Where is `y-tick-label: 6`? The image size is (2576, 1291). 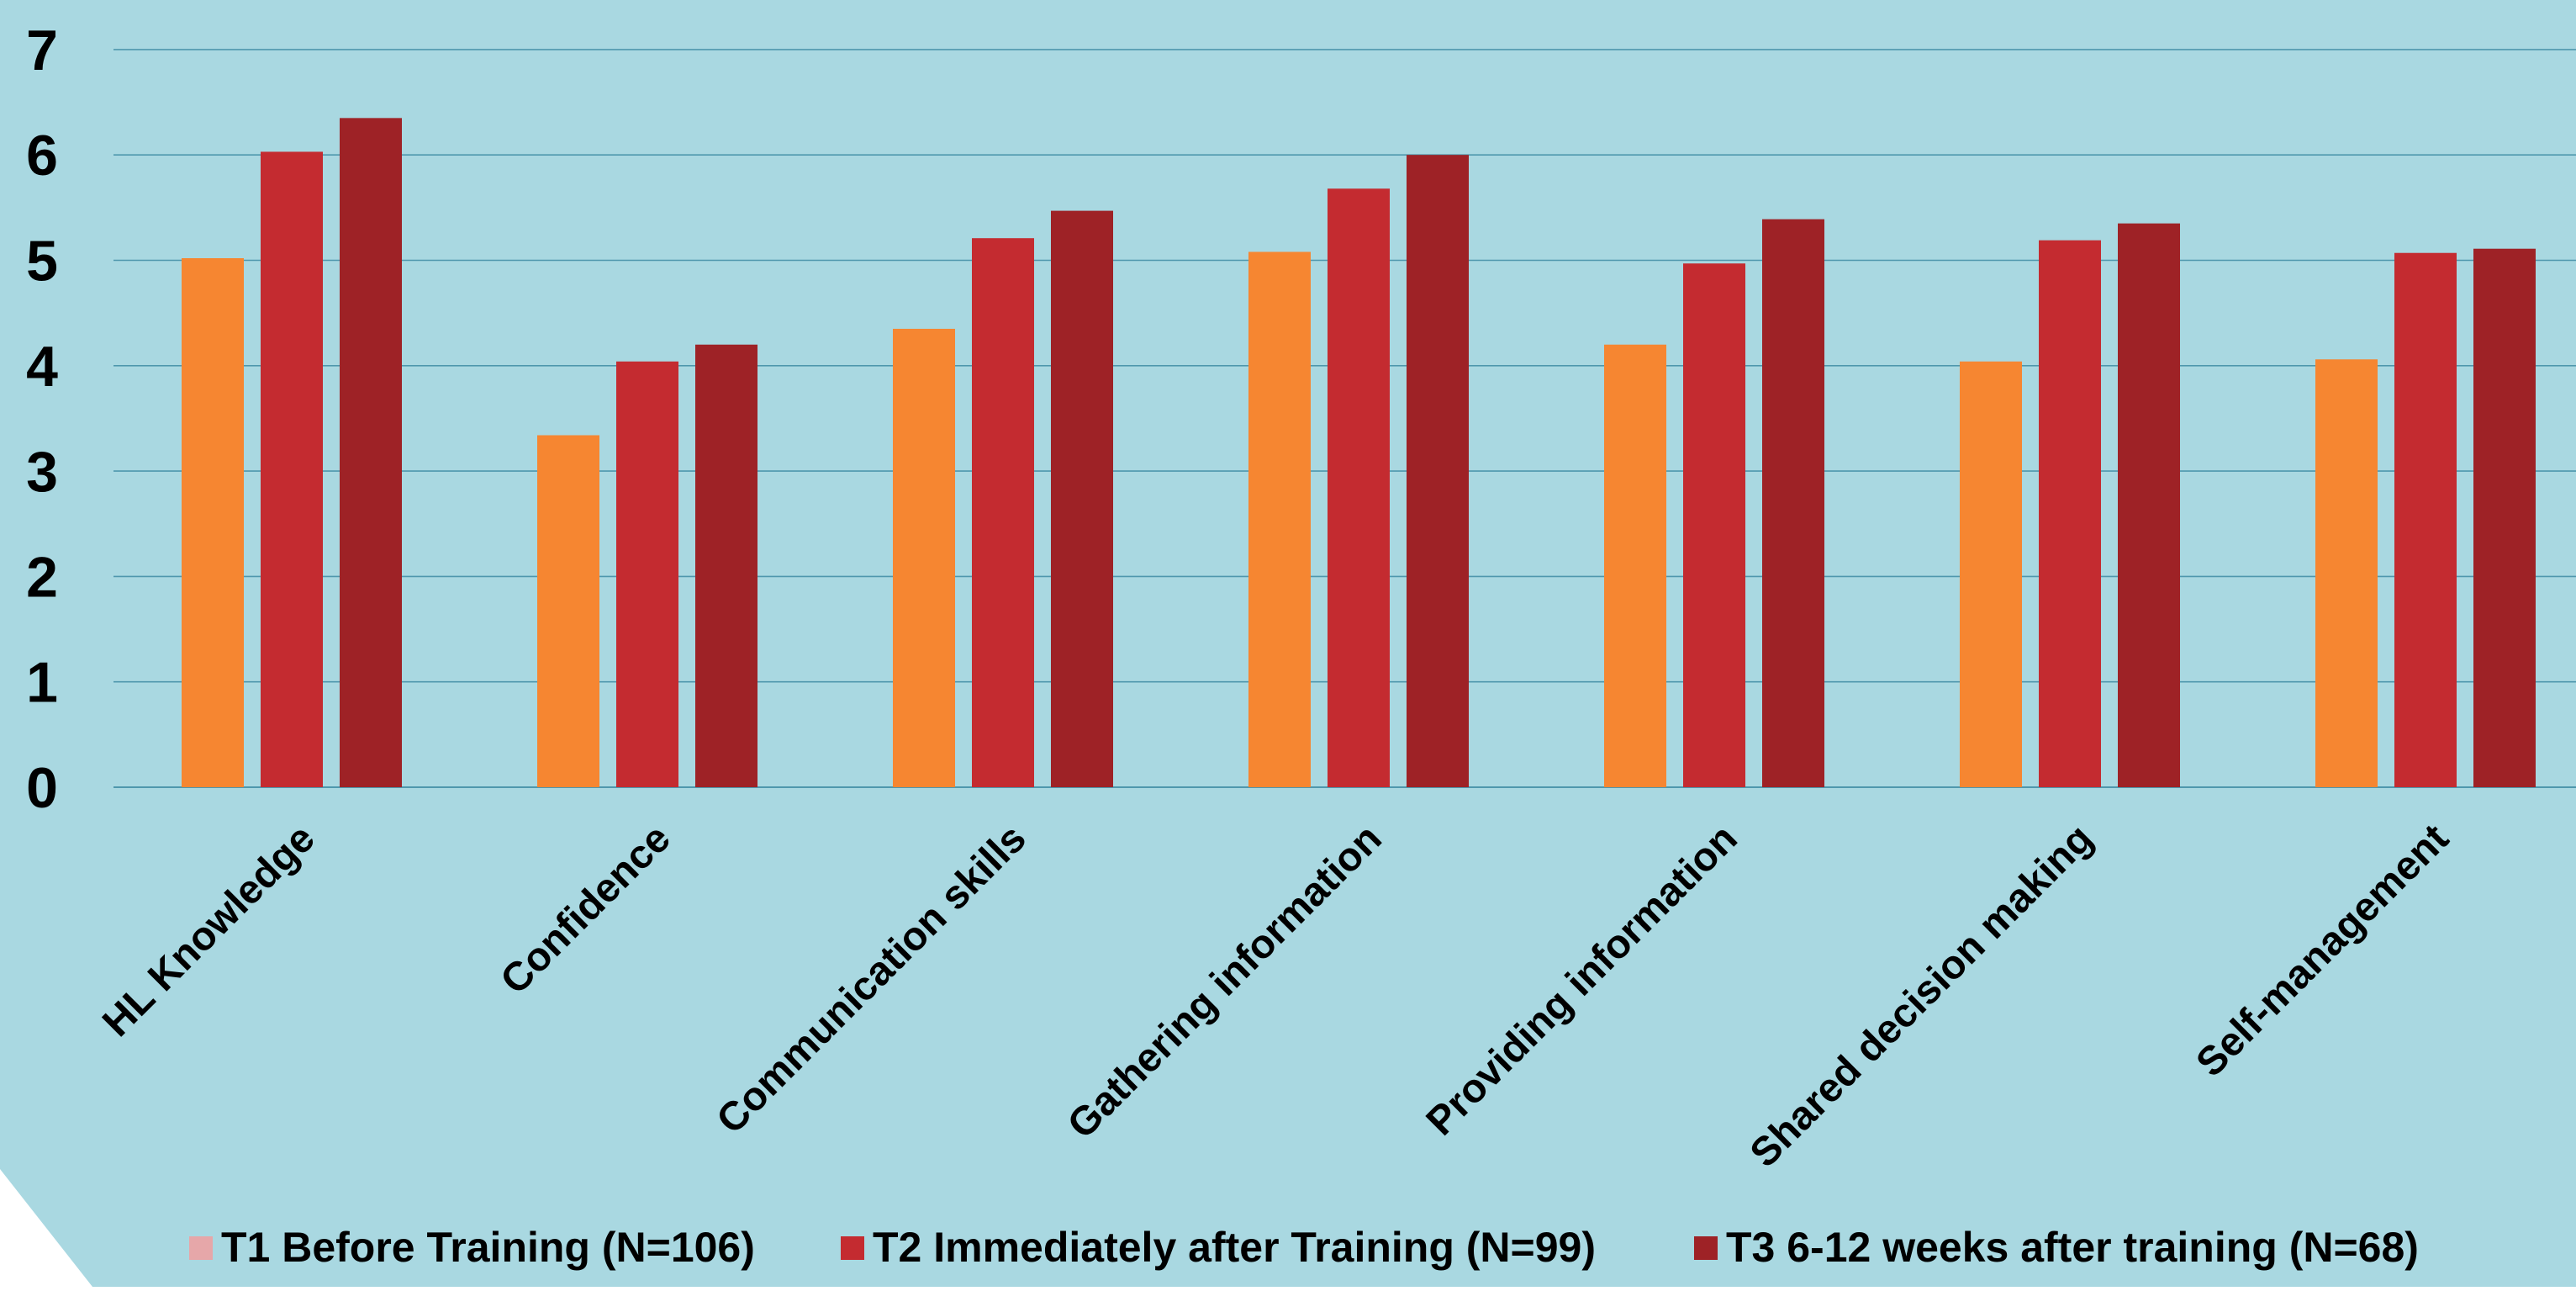
y-tick-label: 6 is located at coordinates (42, 156).